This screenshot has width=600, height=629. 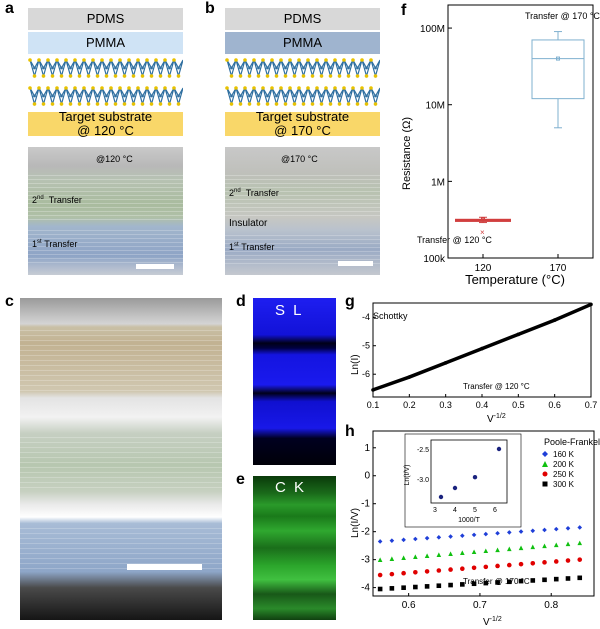 What do you see at coordinates (365, 532) in the screenshot?
I see `y-tick-label: -2` at bounding box center [365, 532].